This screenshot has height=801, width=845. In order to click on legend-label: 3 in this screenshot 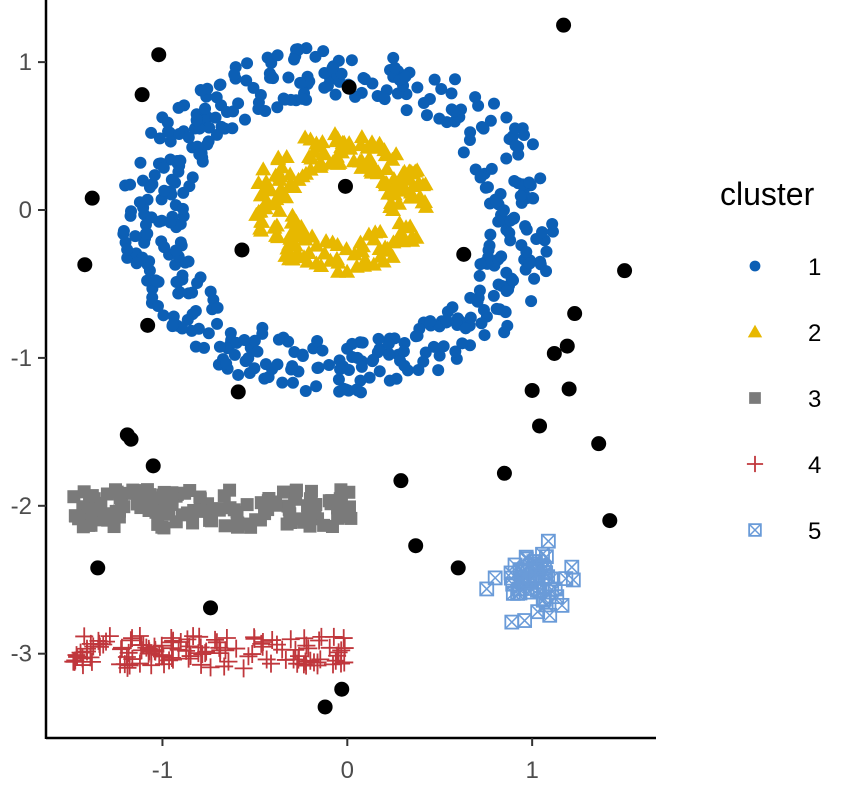, I will do `click(814, 399)`.